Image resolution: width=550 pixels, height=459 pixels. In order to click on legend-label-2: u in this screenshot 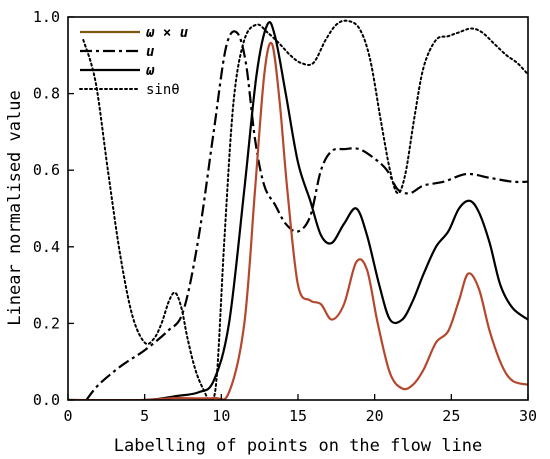, I will do `click(150, 52)`.